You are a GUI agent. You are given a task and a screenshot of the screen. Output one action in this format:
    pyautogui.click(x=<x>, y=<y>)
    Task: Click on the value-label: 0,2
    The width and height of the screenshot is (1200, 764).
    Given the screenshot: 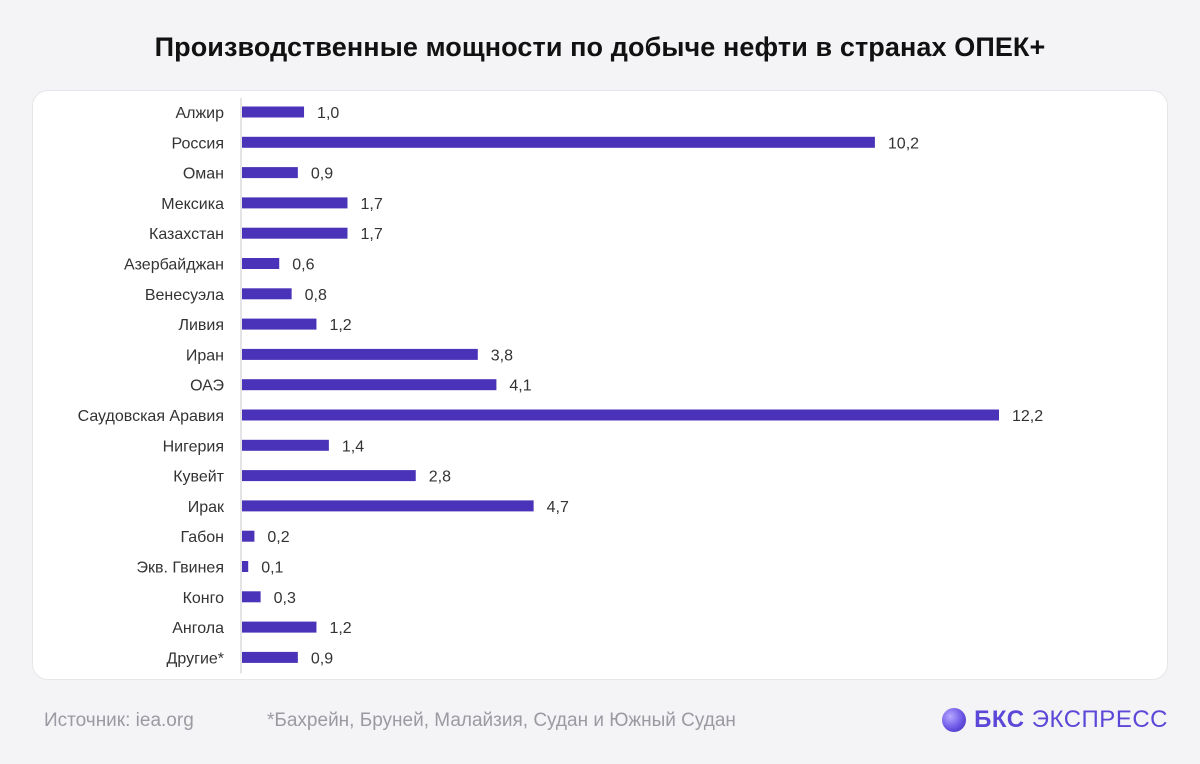 What is the action you would take?
    pyautogui.click(x=278, y=537)
    